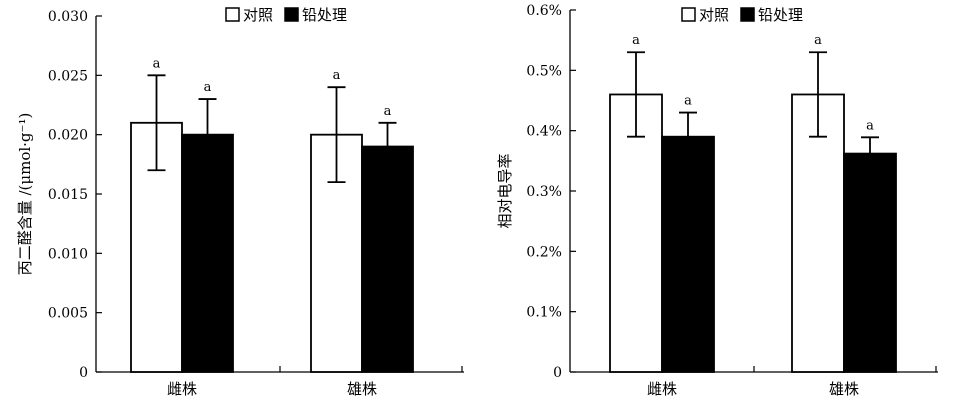 The image size is (956, 408). I want to click on chart2-y-tick-label: 0.2%, so click(544, 252).